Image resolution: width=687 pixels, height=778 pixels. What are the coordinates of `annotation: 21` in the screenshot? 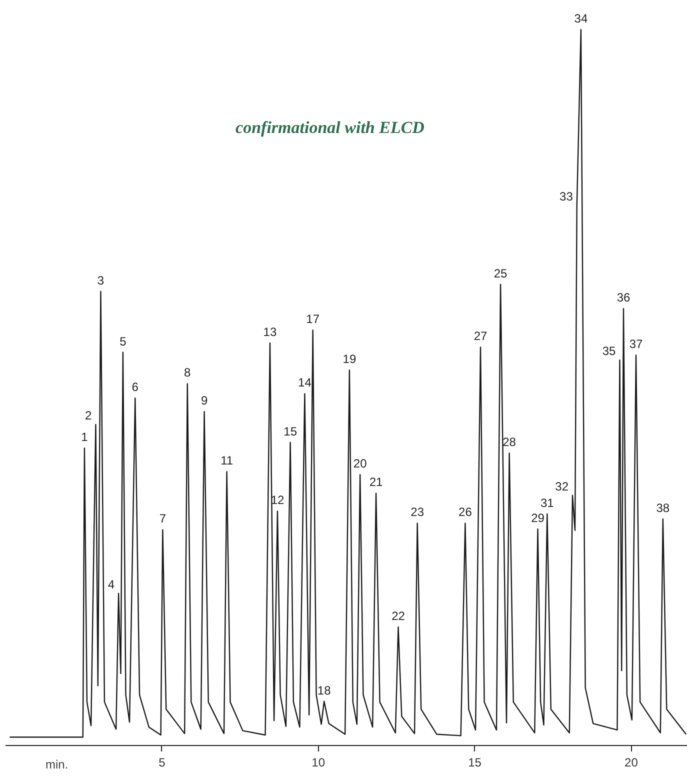 It's located at (376, 482).